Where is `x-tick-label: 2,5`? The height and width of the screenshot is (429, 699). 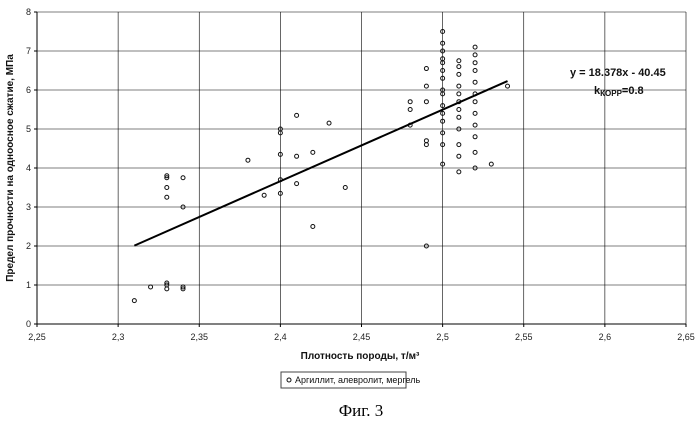 x-tick-label: 2,5 is located at coordinates (442, 337).